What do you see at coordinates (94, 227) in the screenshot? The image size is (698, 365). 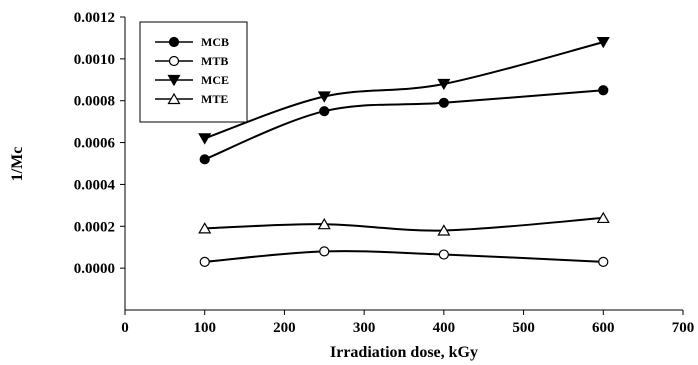 I see `y-tick-label: 0.0002` at bounding box center [94, 227].